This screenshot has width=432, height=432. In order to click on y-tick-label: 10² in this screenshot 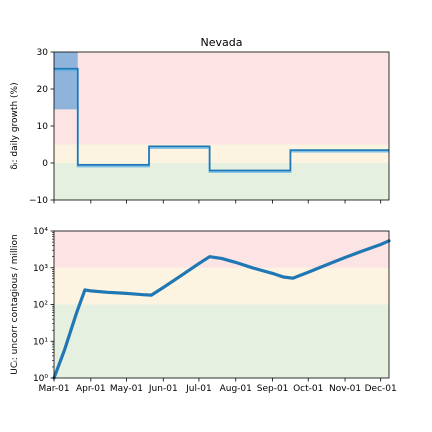, I will do `click(40, 306)`.